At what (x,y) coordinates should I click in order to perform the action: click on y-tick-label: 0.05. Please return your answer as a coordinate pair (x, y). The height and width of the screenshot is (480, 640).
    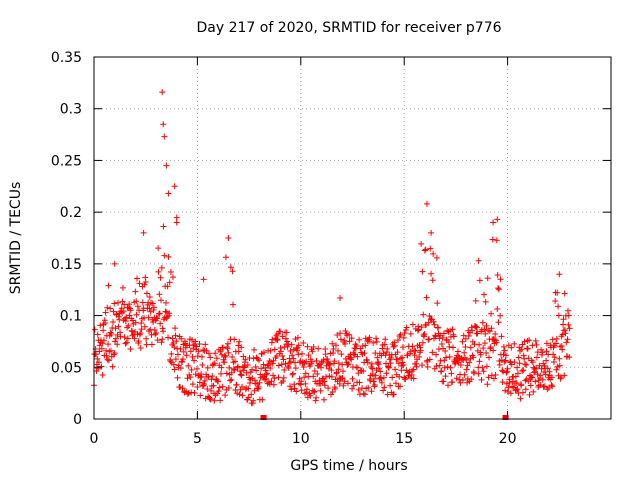
    Looking at the image, I should click on (66, 368).